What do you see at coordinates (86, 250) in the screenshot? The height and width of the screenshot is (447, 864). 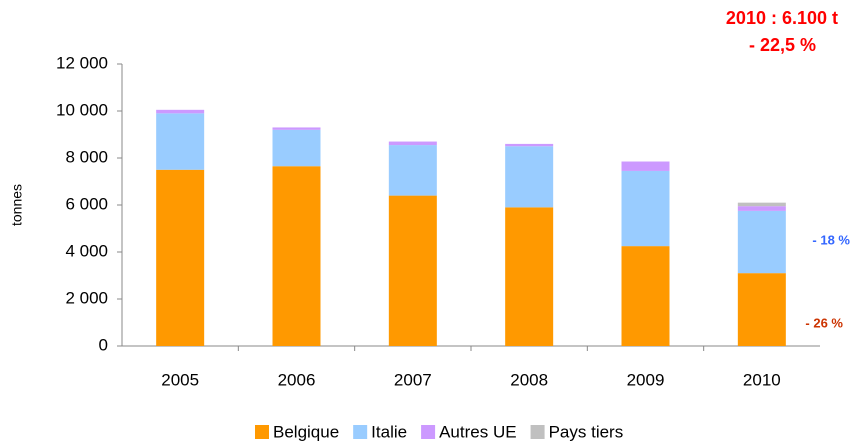 I see `y-tick-label: 4 000` at bounding box center [86, 250].